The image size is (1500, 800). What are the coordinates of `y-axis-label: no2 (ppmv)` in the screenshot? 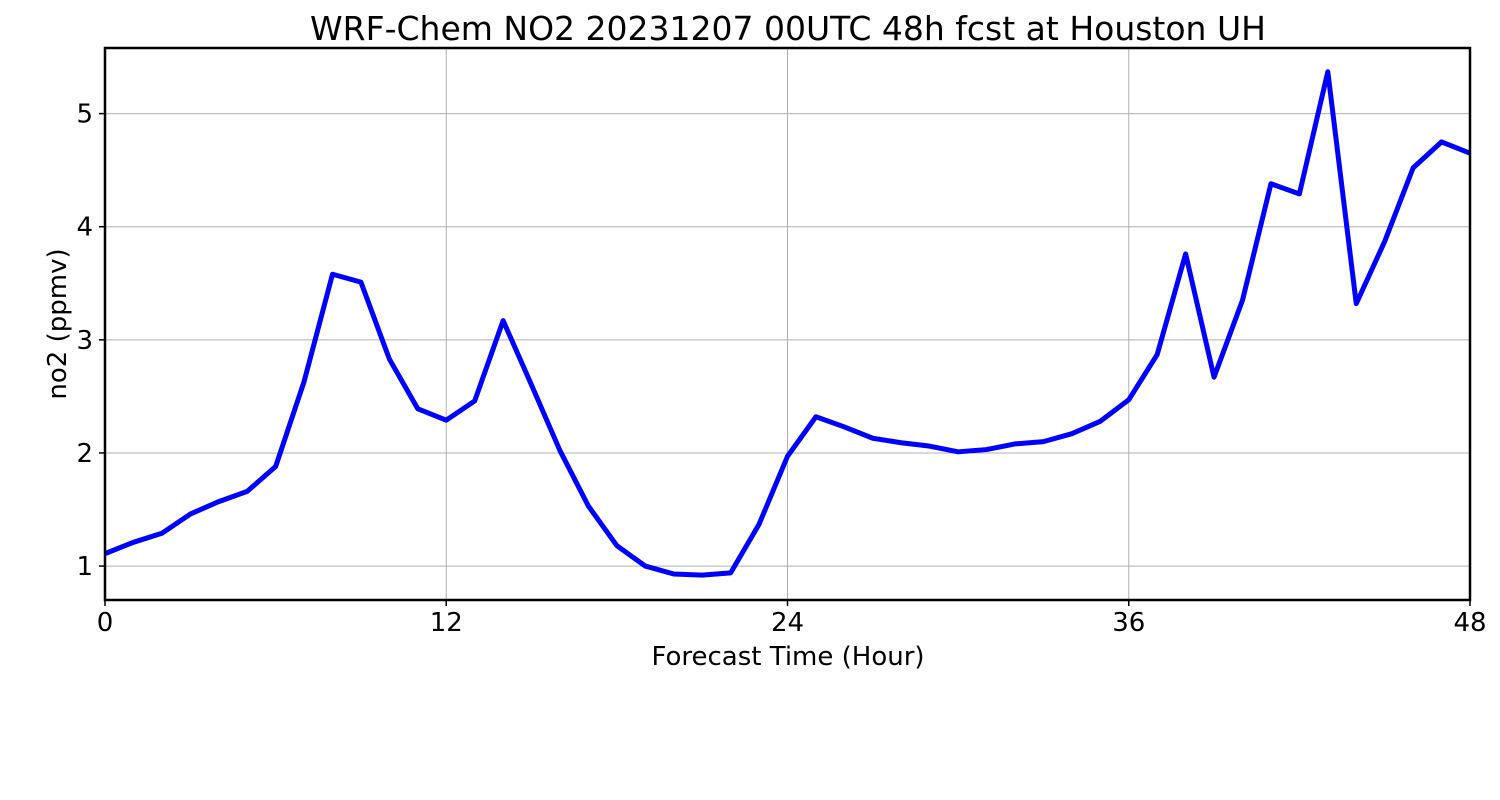 It's located at (58, 323).